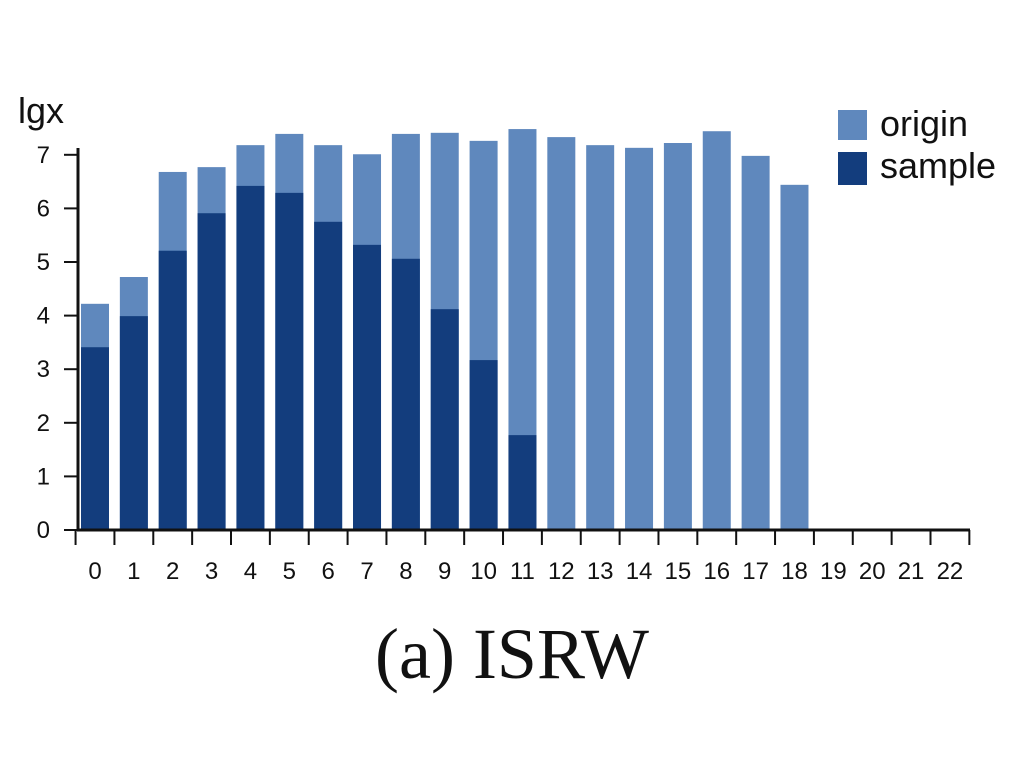 This screenshot has width=1024, height=768. What do you see at coordinates (444, 571) in the screenshot?
I see `x-tick-label-9: 9` at bounding box center [444, 571].